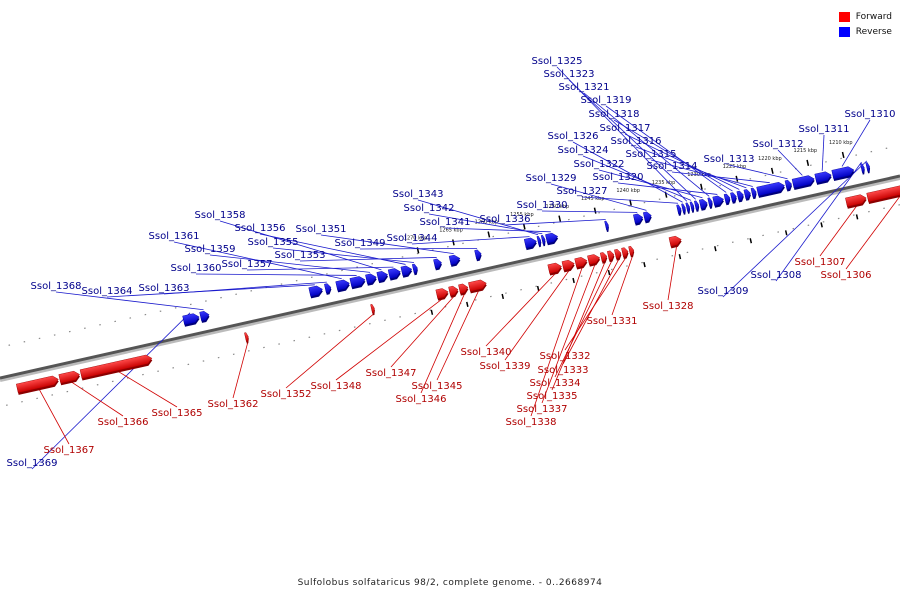 The image size is (900, 600). What do you see at coordinates (778, 144) in the screenshot?
I see `gene-label-ssol-1312: Ssol_1312` at bounding box center [778, 144].